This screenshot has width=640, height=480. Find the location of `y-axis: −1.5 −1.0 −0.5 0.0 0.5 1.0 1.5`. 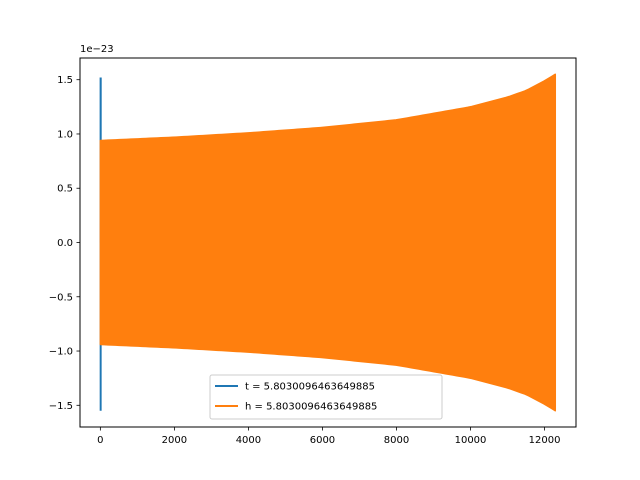

y-axis: −1.5 −1.0 −0.5 0.0 0.5 1.0 1.5 is located at coordinates (64, 243).